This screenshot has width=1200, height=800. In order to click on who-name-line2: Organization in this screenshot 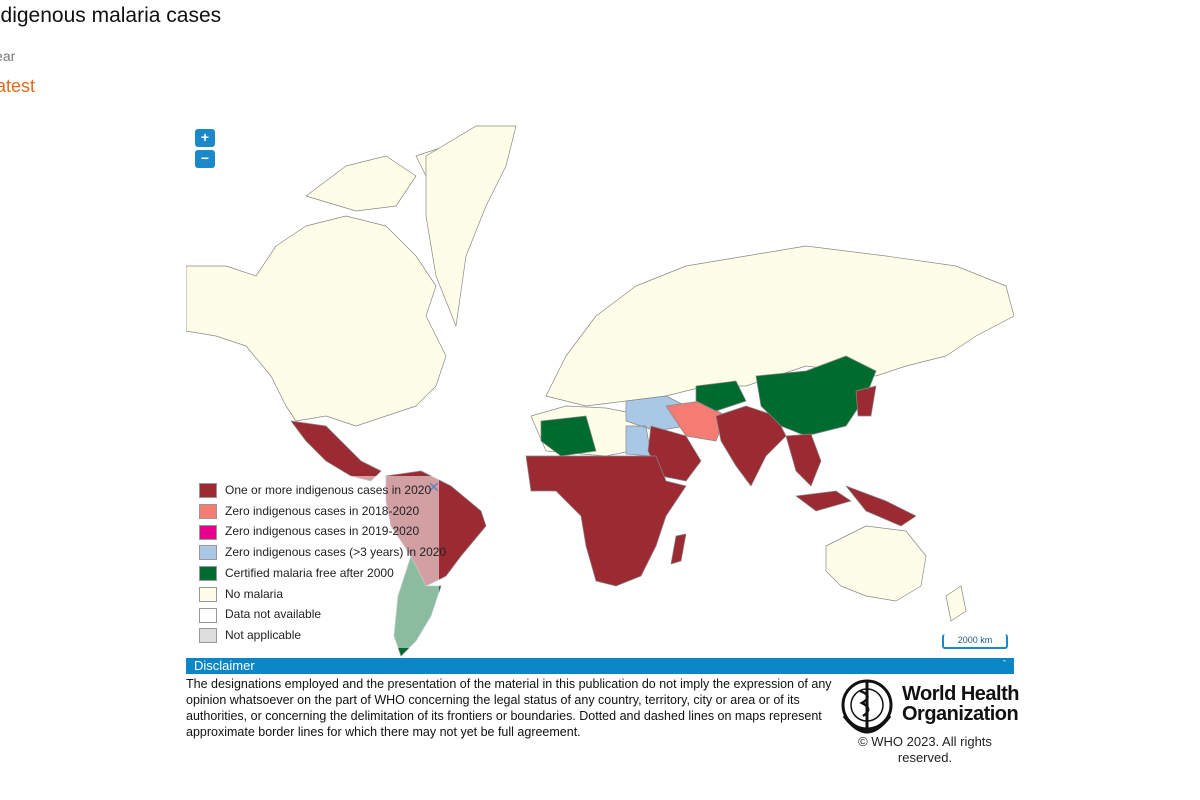, I will do `click(960, 714)`.